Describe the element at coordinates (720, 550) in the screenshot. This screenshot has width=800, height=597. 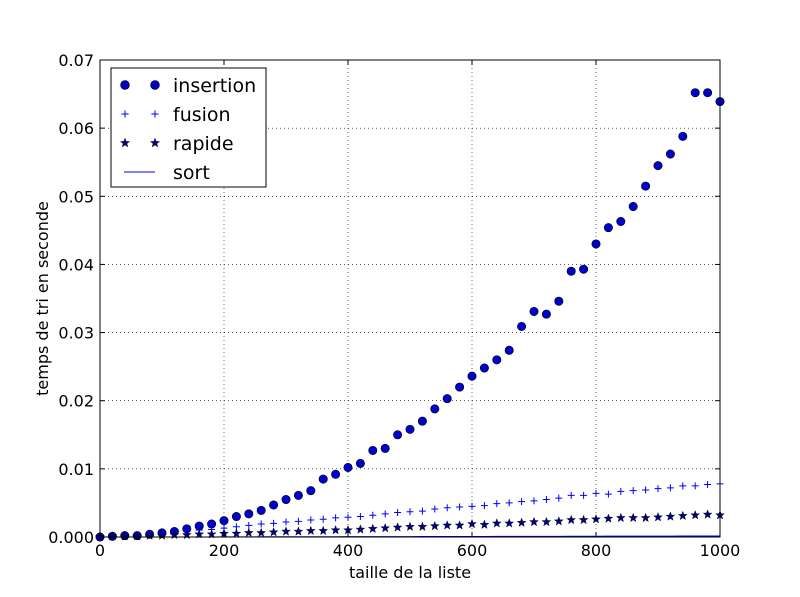
I see `x-tick-label: 1000` at that location.